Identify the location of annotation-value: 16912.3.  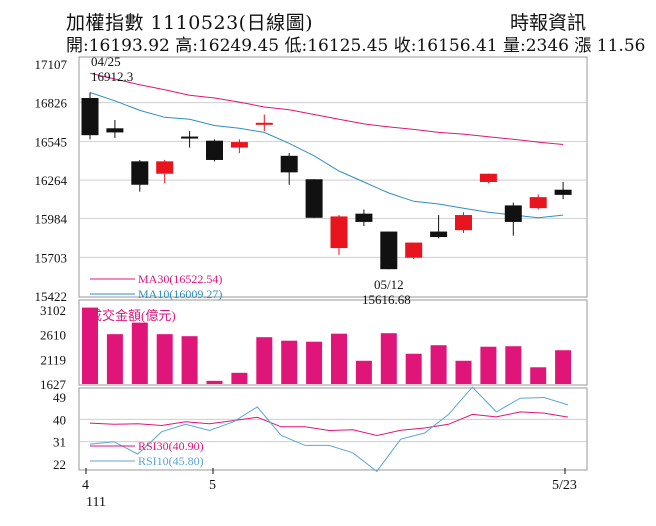
(112, 76).